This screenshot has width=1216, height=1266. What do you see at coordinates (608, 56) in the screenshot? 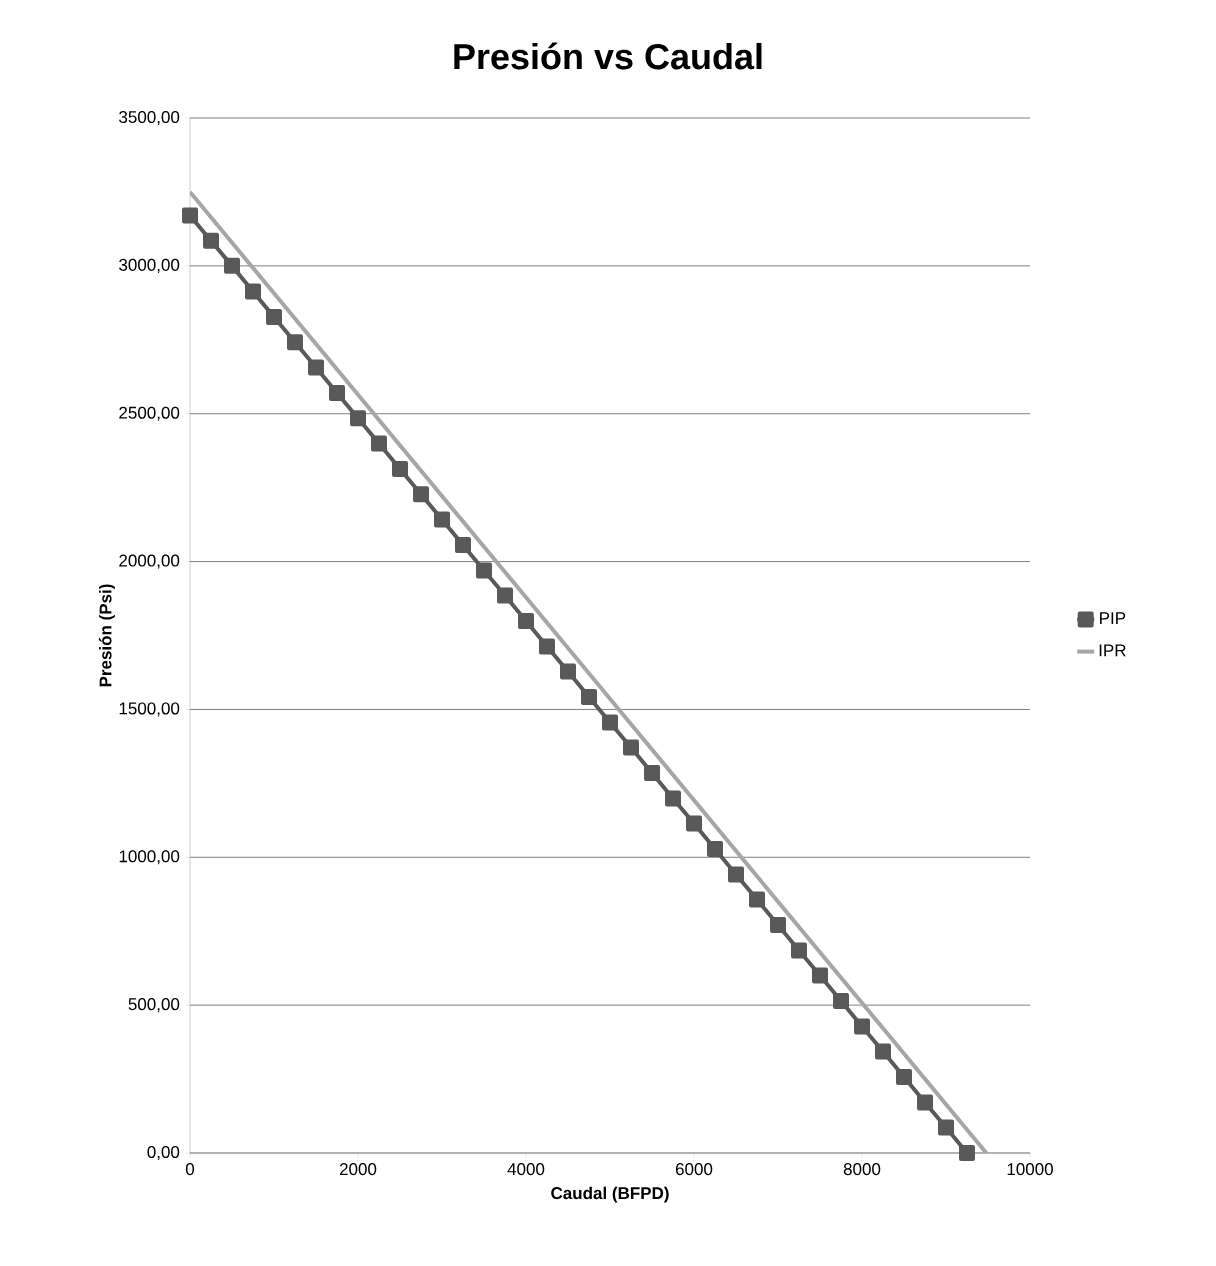
I see `chart-title: Presión vs Caudal` at bounding box center [608, 56].